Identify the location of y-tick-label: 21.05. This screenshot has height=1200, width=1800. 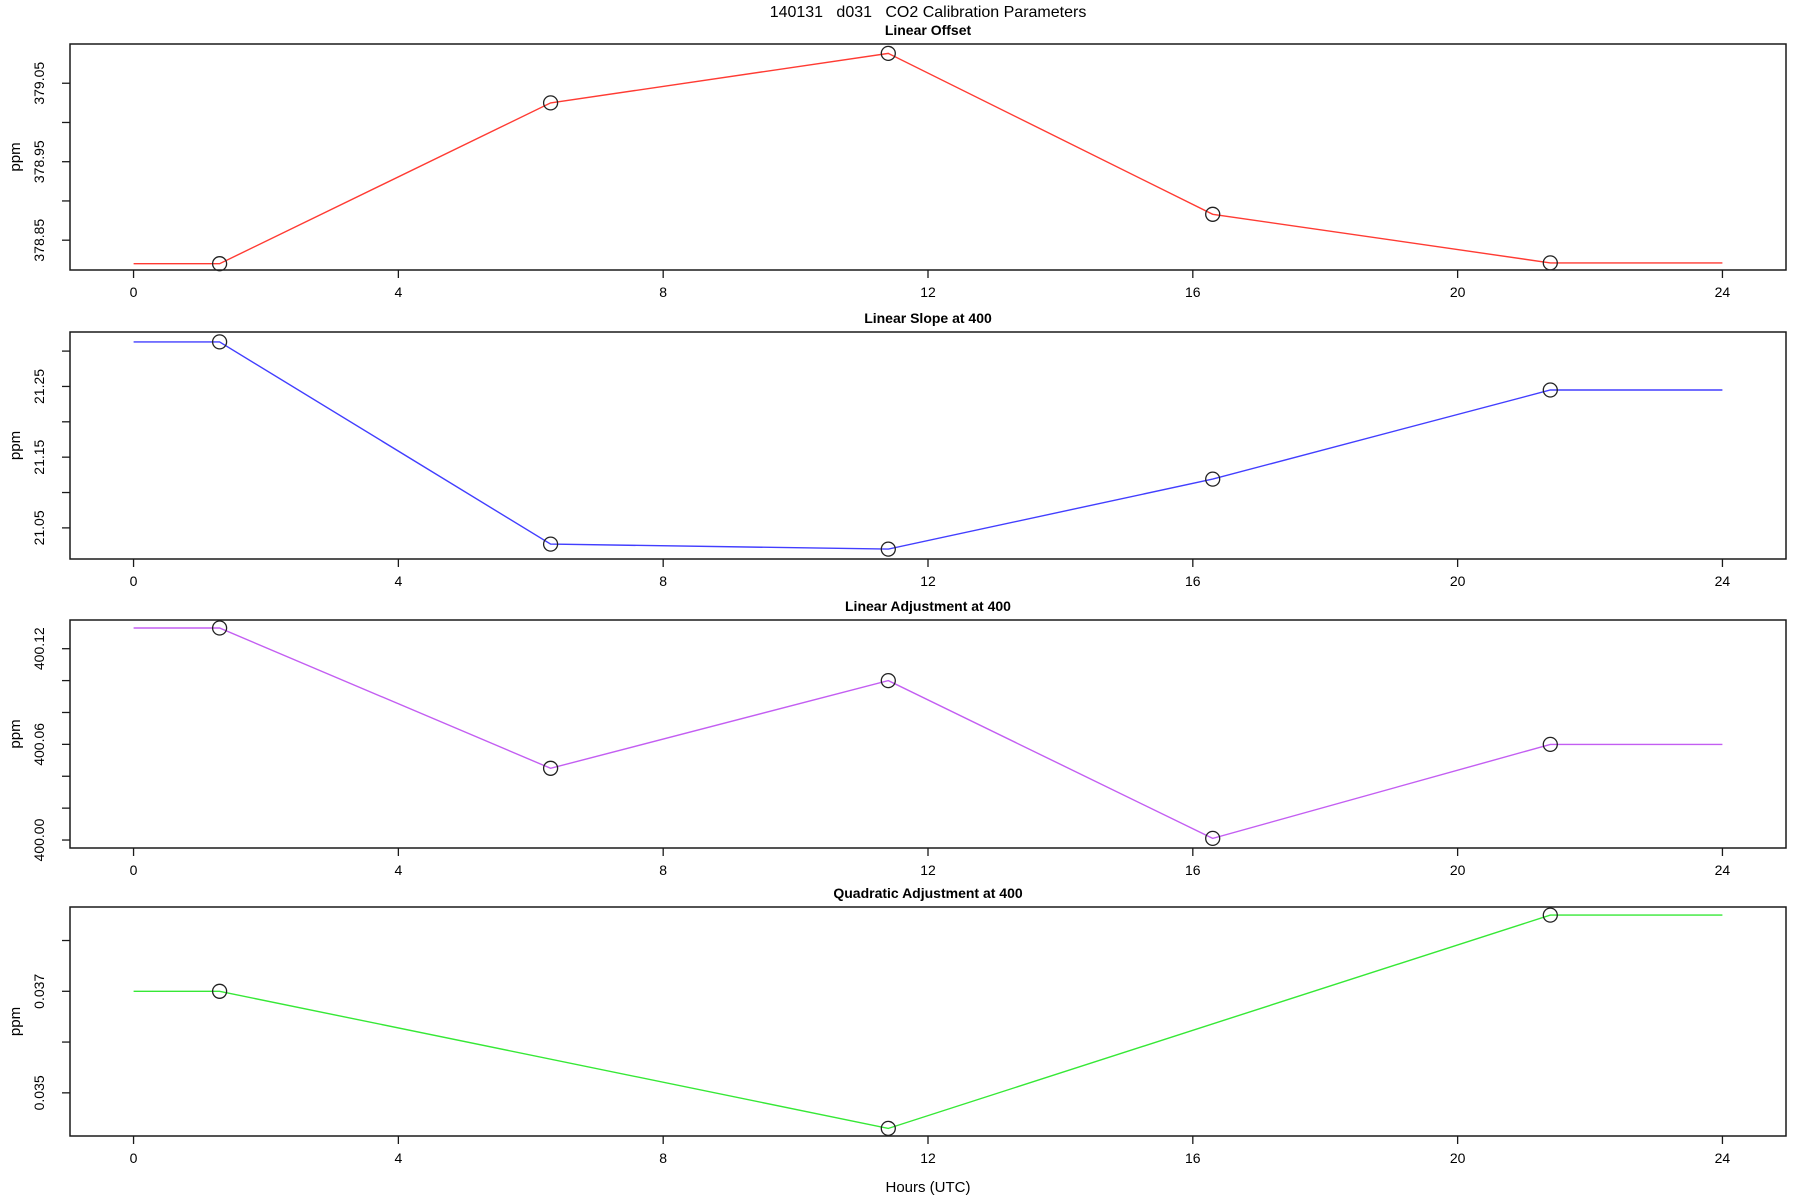
(39, 527).